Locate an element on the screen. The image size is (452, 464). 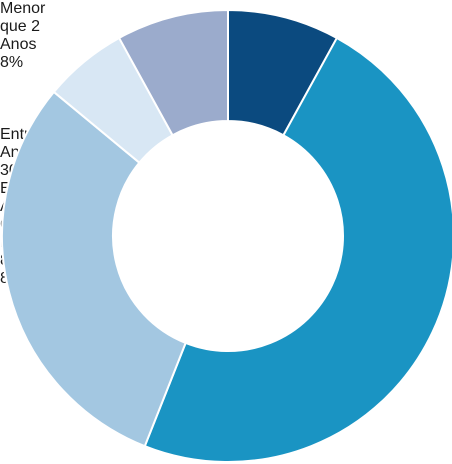
value-label: 8% is located at coordinates (12, 62).